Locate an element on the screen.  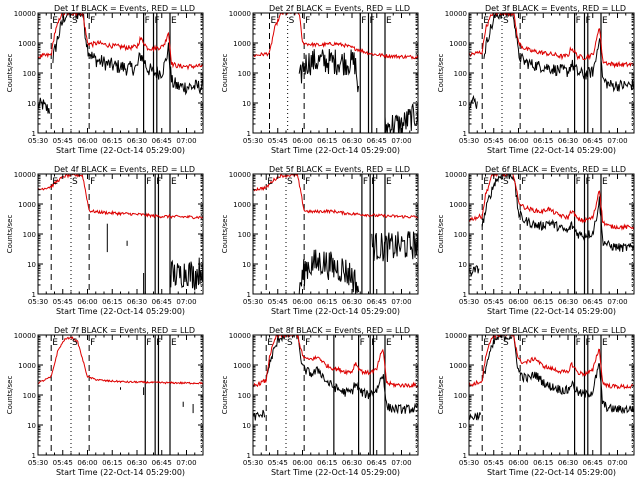
panel-title: Det 9f BLACK = Events, RED = LLD is located at coordinates (555, 330).